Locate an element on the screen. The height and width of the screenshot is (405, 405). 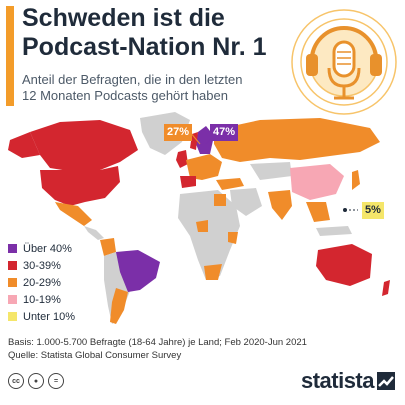
creative-commons-icon: cc is located at coordinates (16, 381).